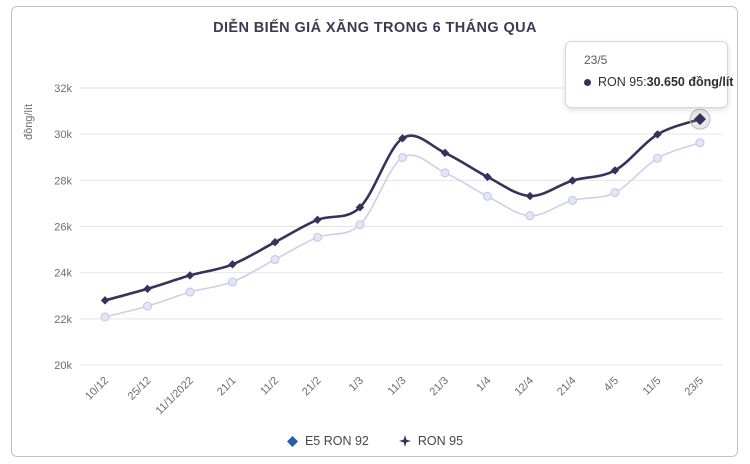 This screenshot has height=464, width=750. I want to click on x-tick-label: 1/3, so click(356, 384).